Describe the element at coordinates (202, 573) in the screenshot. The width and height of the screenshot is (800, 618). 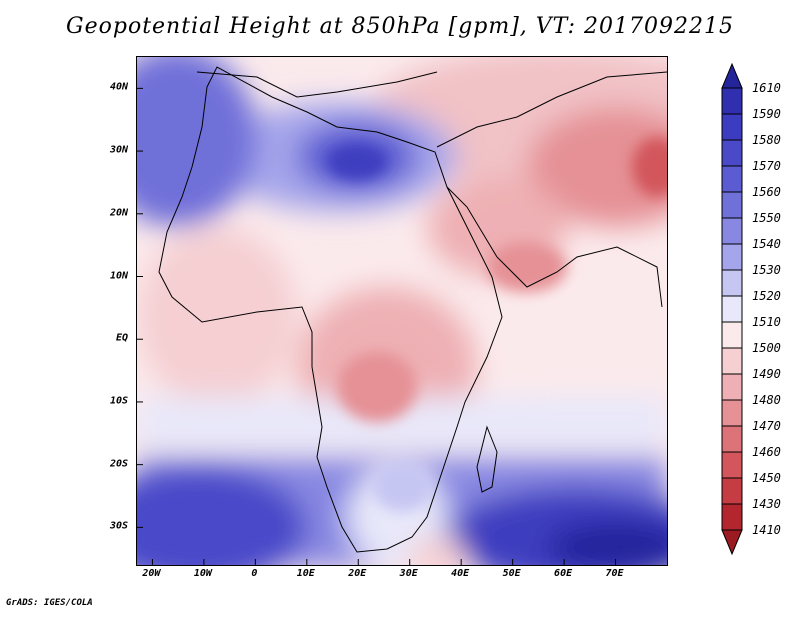
I see `lon-label: 10W` at that location.